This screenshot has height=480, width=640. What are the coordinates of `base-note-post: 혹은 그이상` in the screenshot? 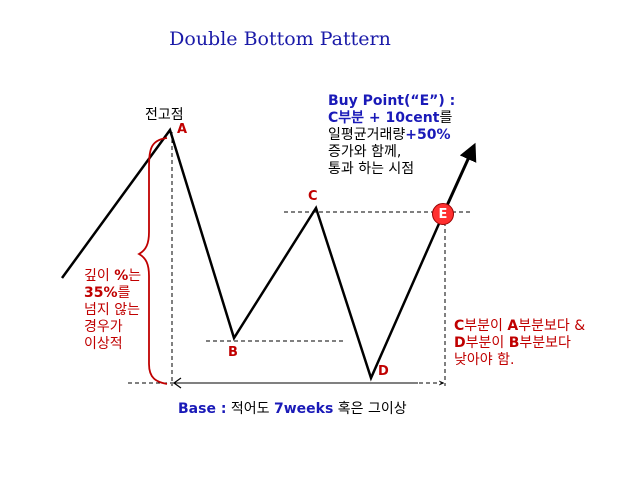 It's located at (370, 409).